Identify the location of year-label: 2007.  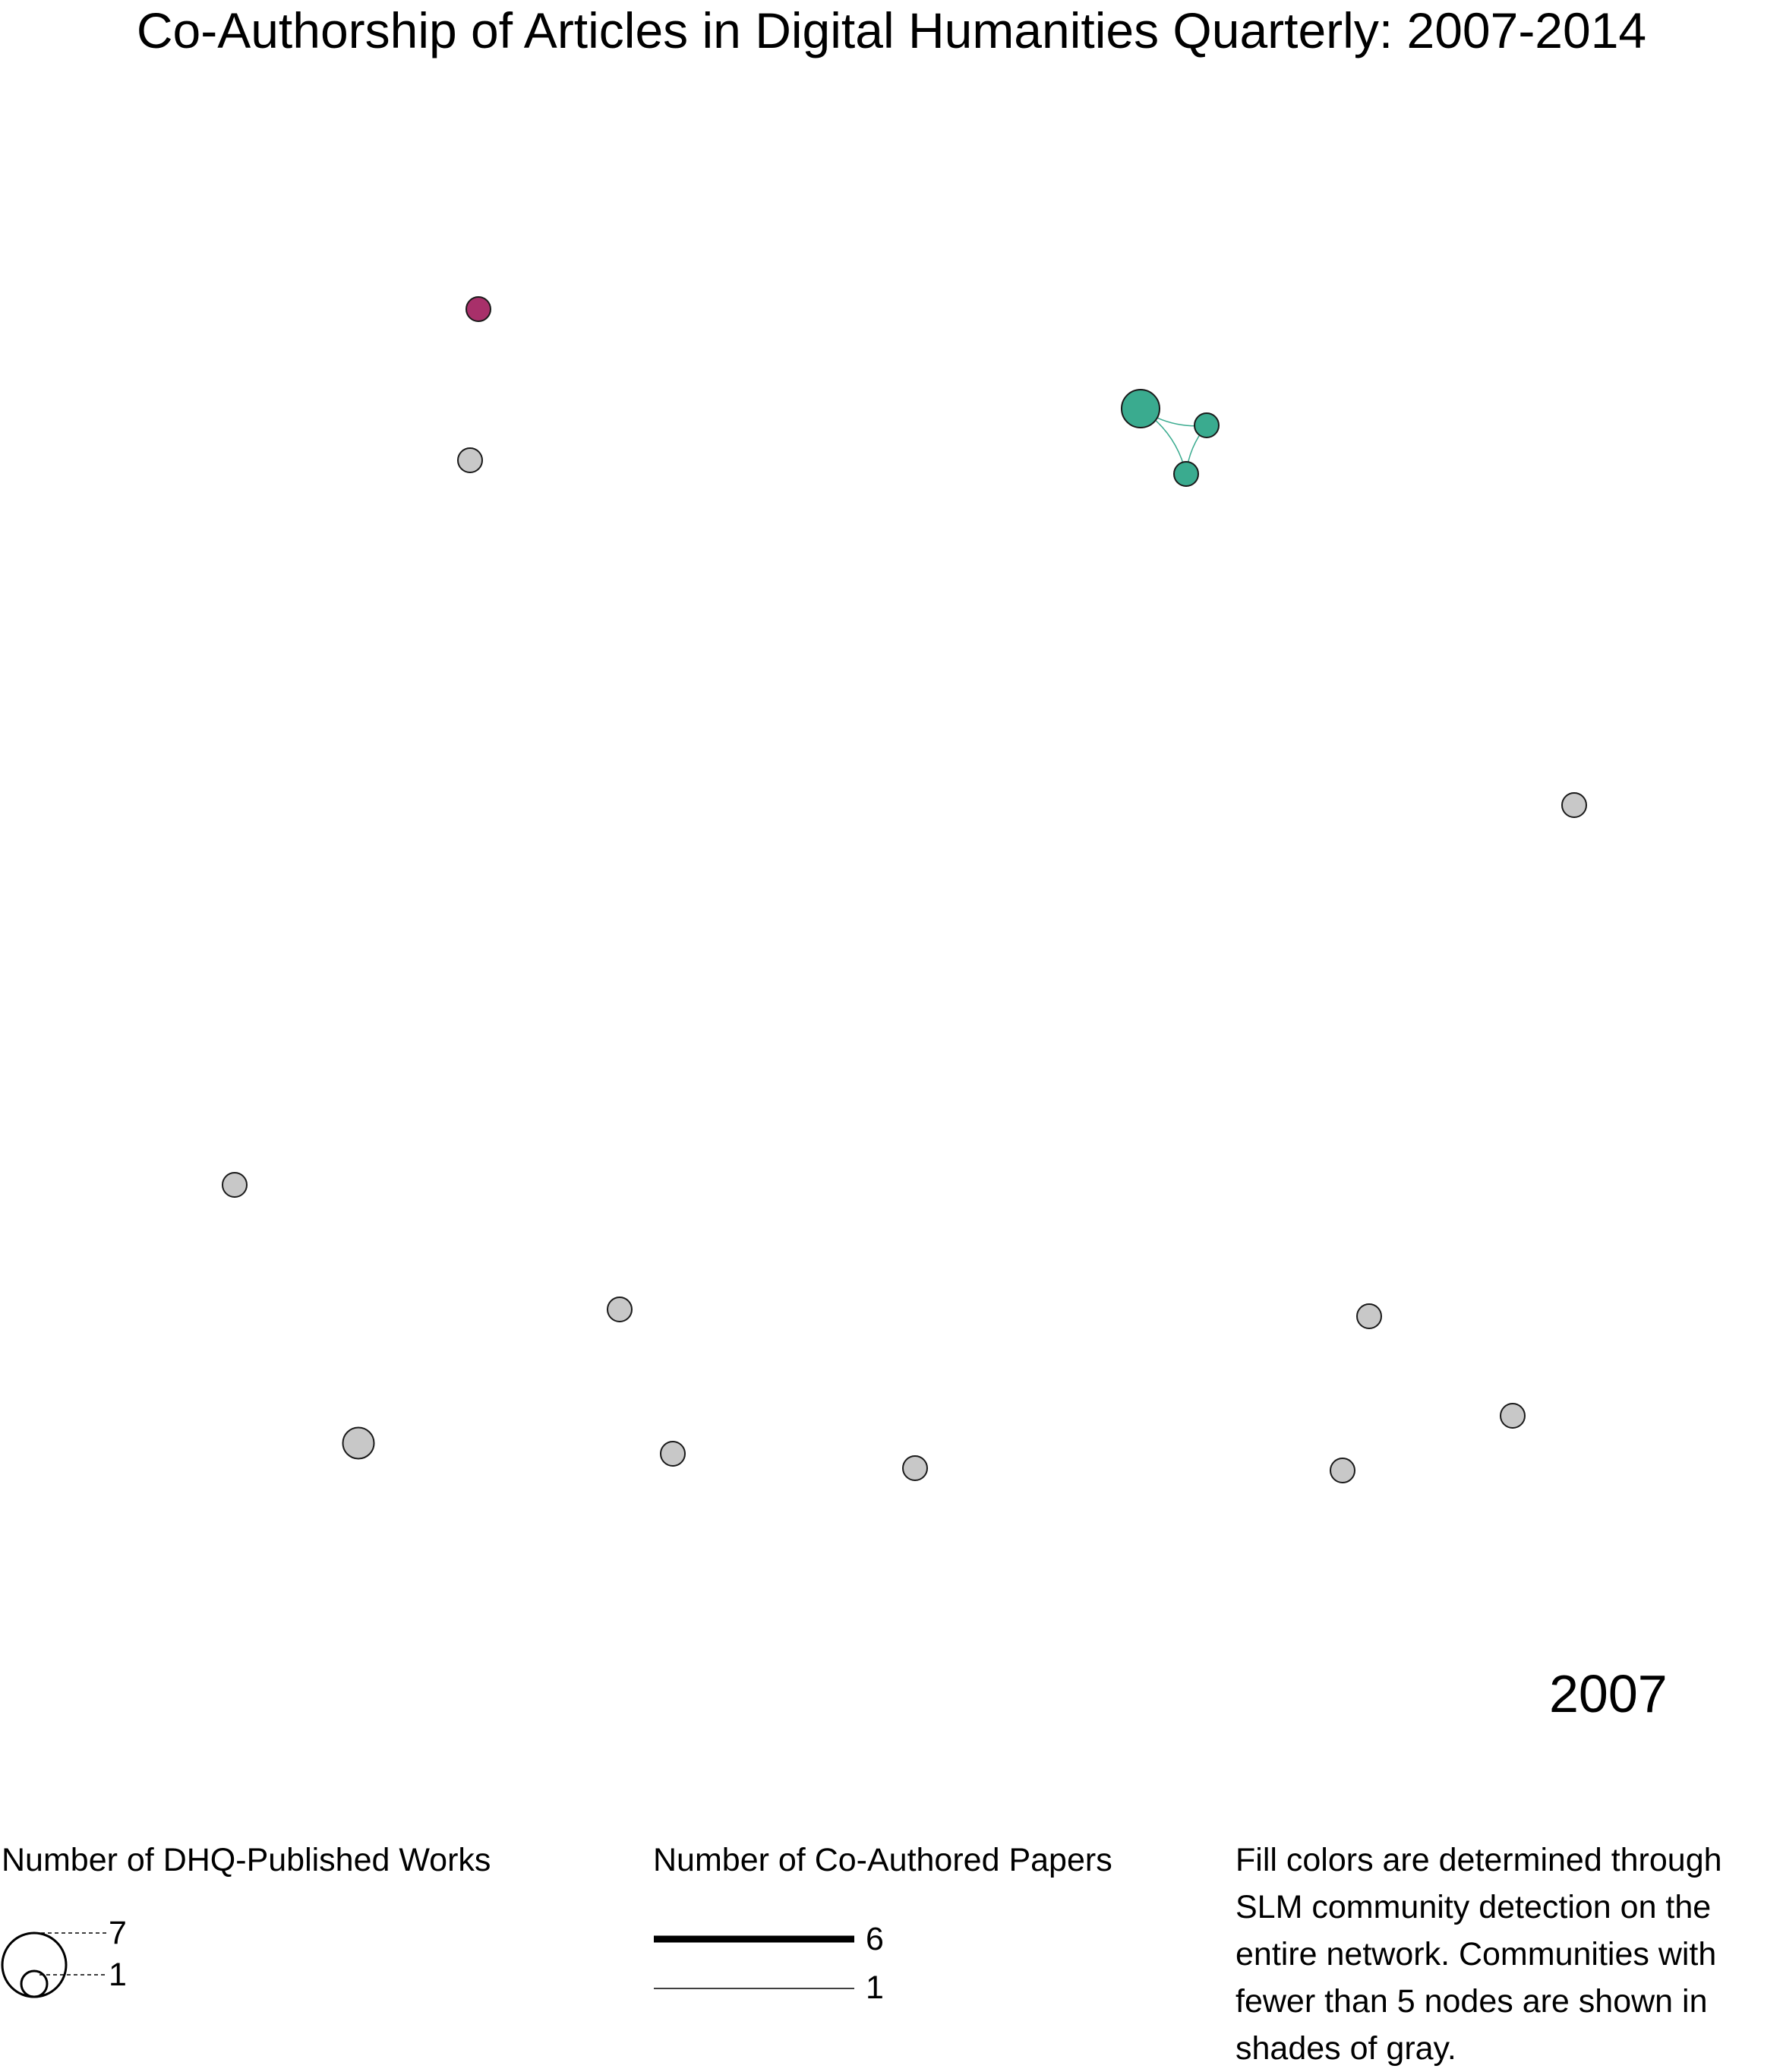
(1608, 1693).